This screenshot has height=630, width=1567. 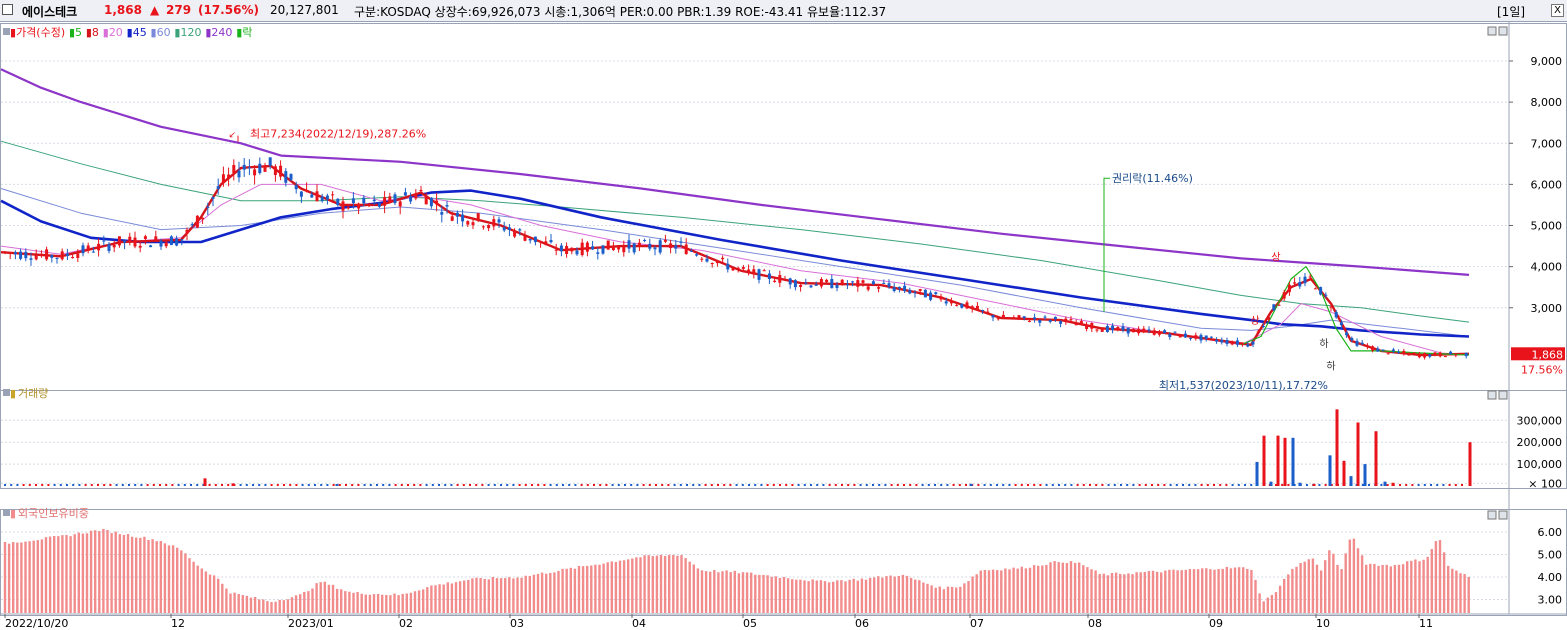 I want to click on legend-marker: ▮, so click(x=206, y=32).